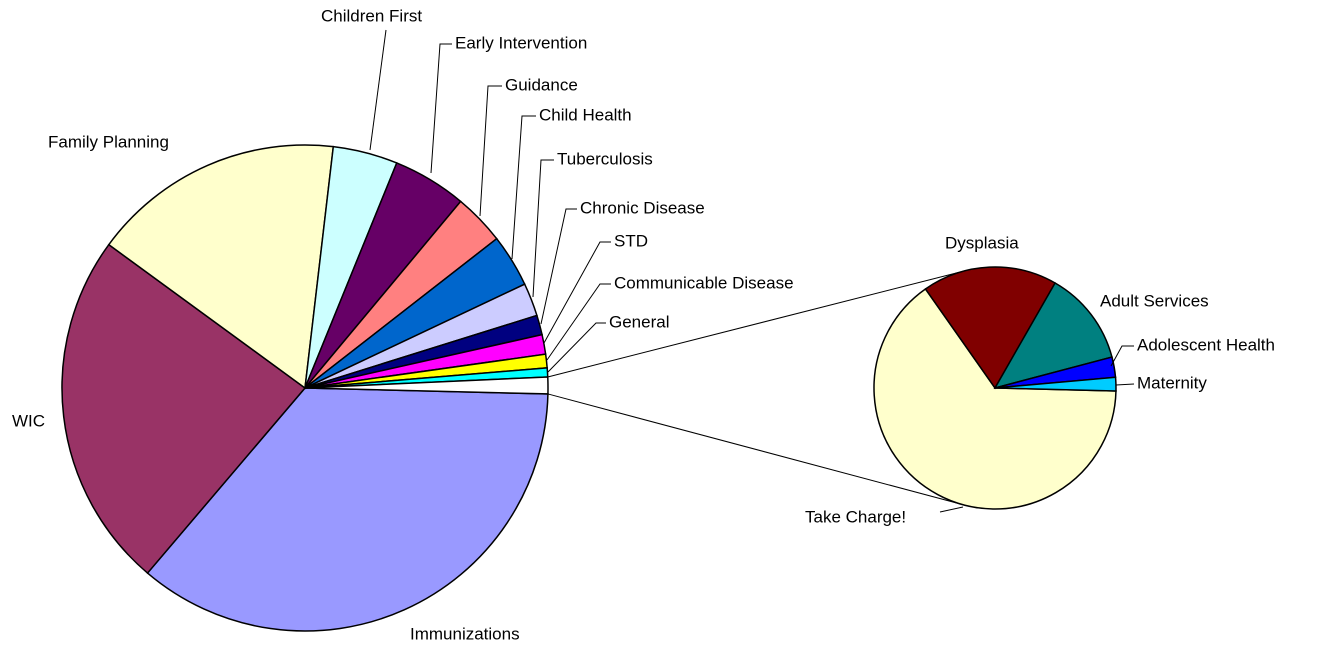 The height and width of the screenshot is (646, 1325). Describe the element at coordinates (541, 84) in the screenshot. I see `slice-label: Guidance` at that location.